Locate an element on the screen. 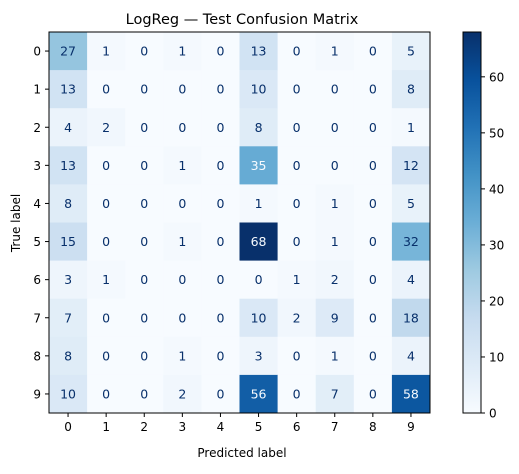  cell-value-label: 9 is located at coordinates (335, 317).